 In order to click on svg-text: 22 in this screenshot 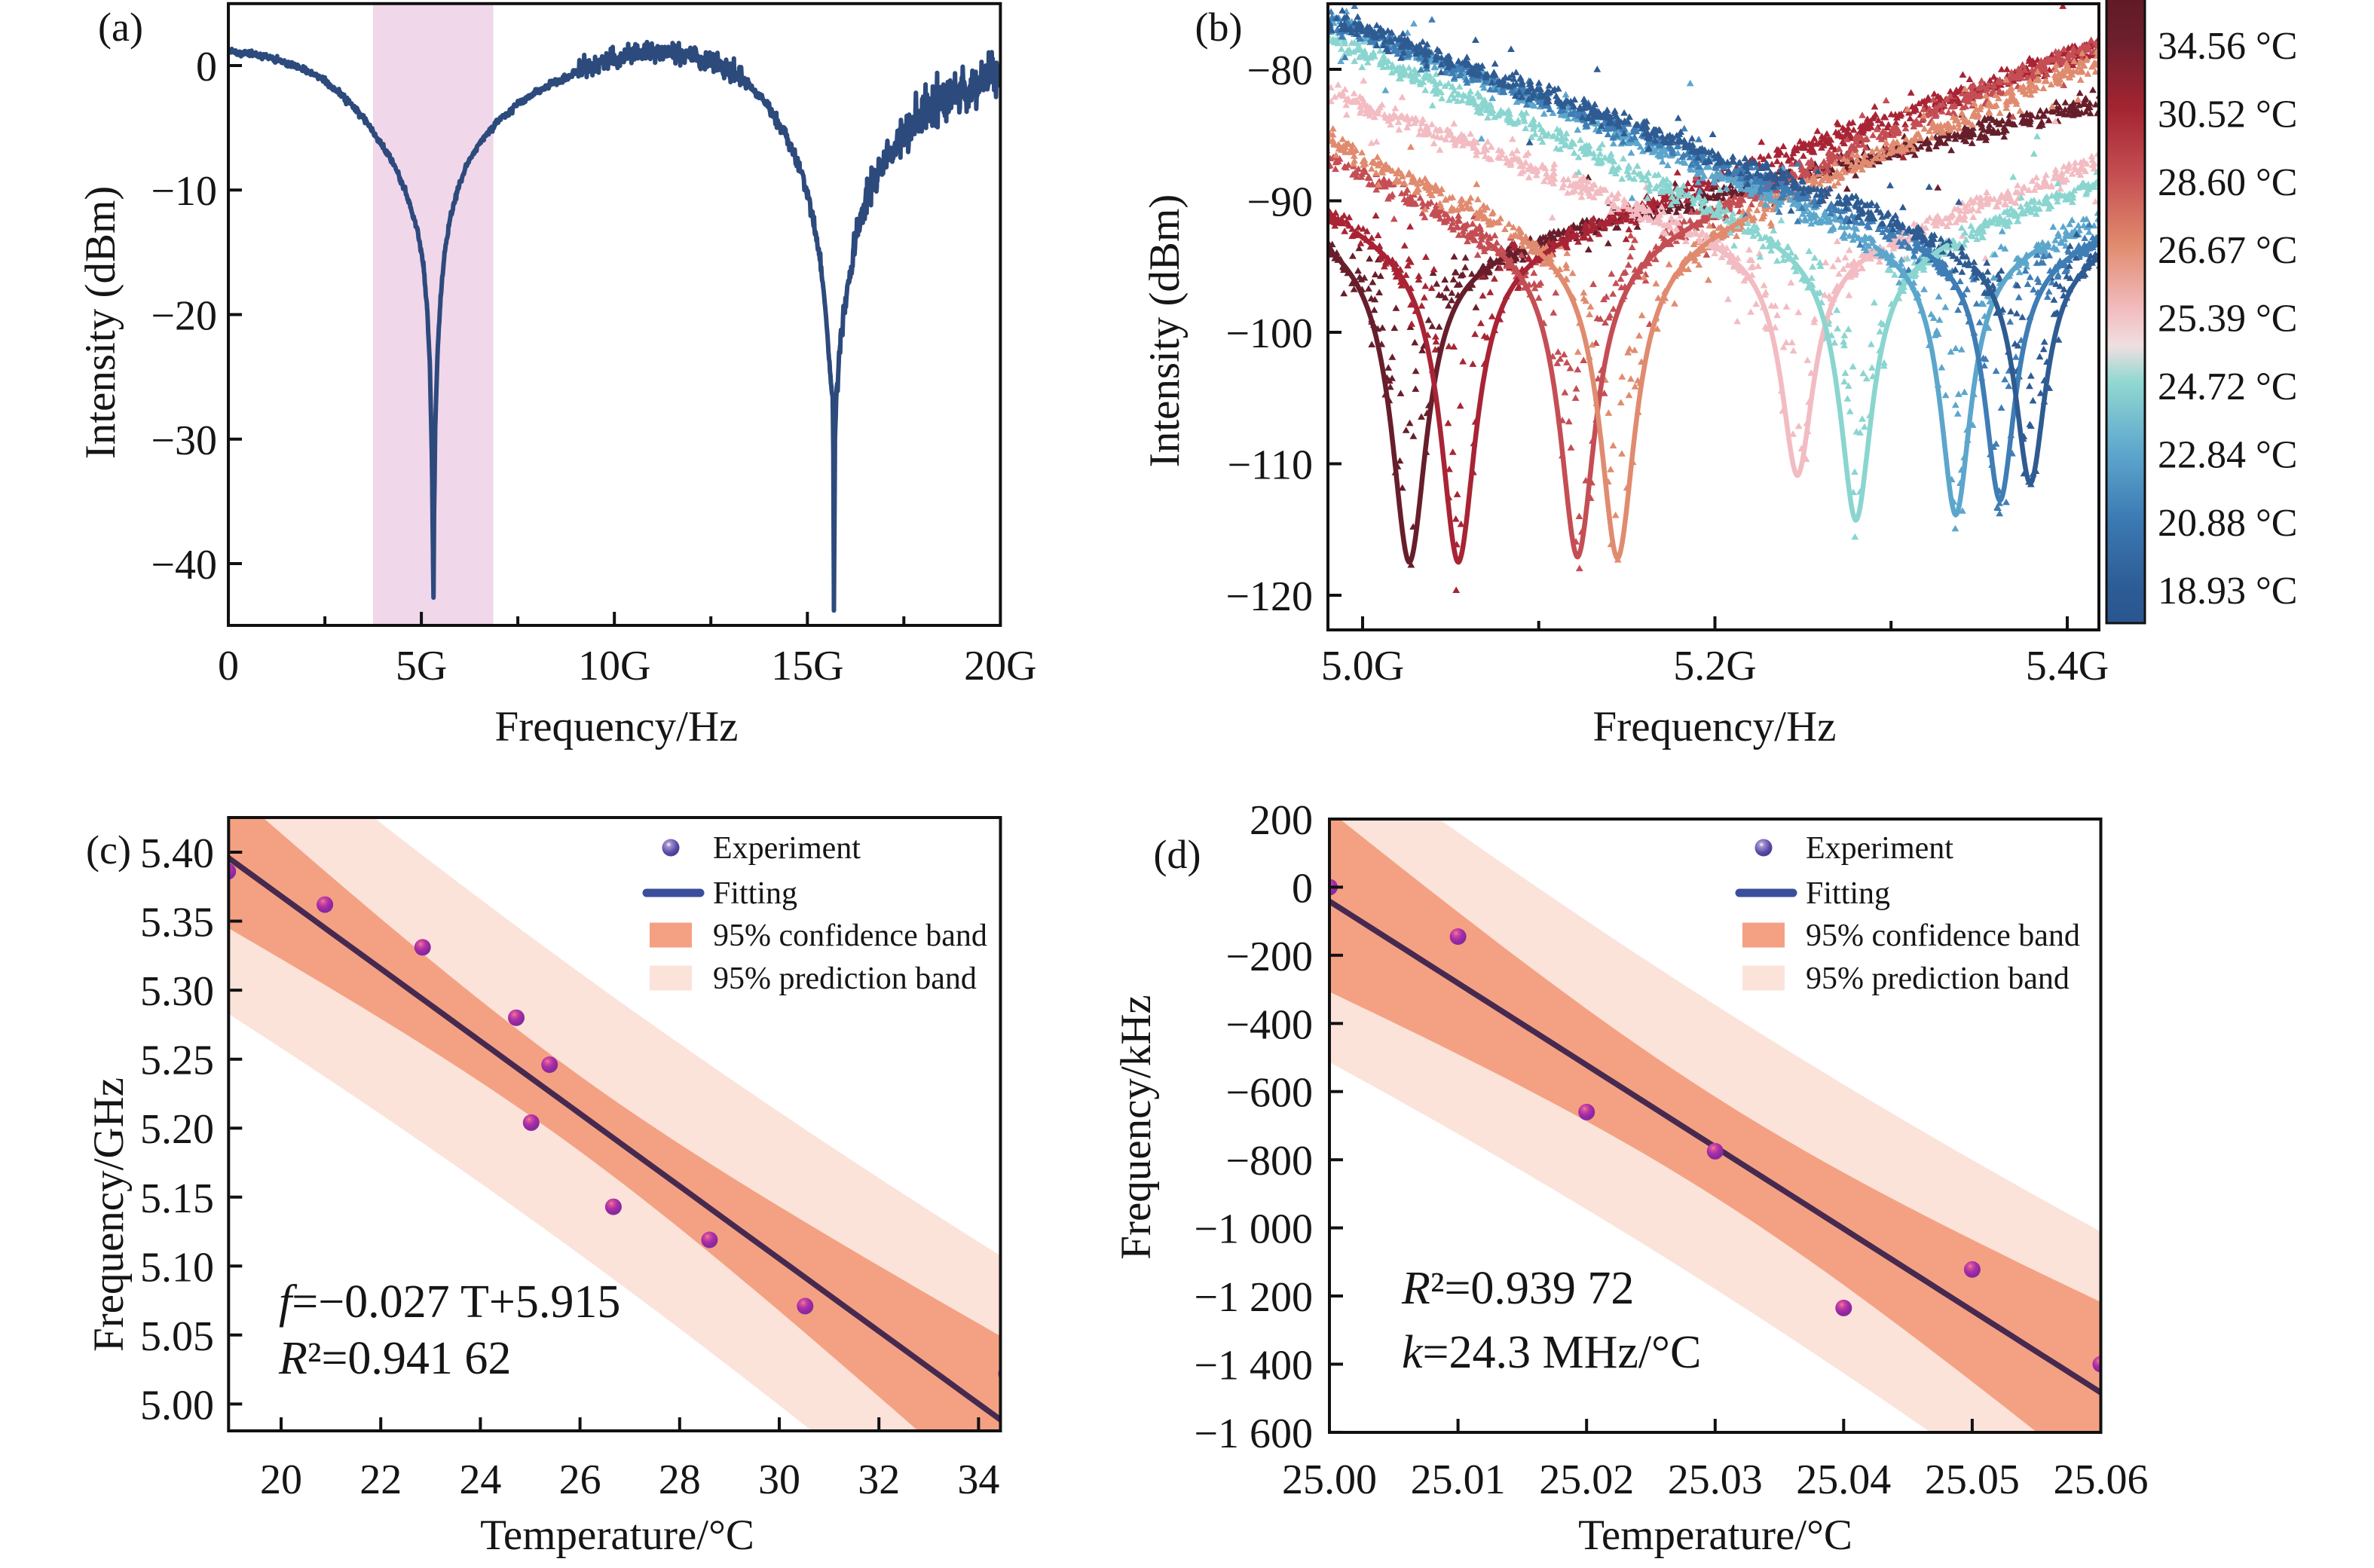, I will do `click(380, 1479)`.